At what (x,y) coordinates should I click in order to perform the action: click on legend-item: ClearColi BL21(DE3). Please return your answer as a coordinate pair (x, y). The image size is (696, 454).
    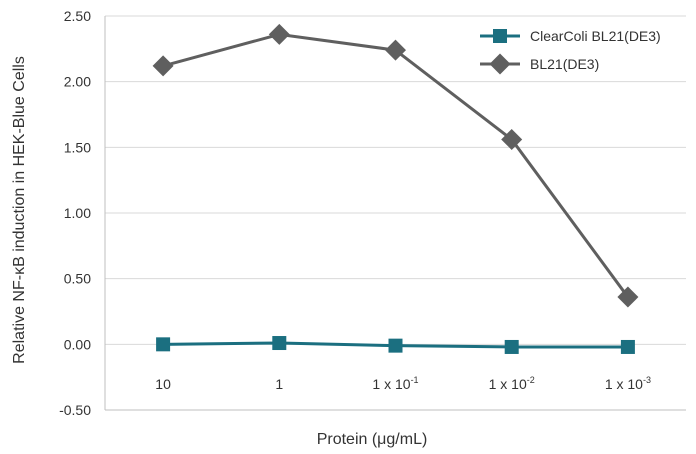
    Looking at the image, I should click on (570, 36).